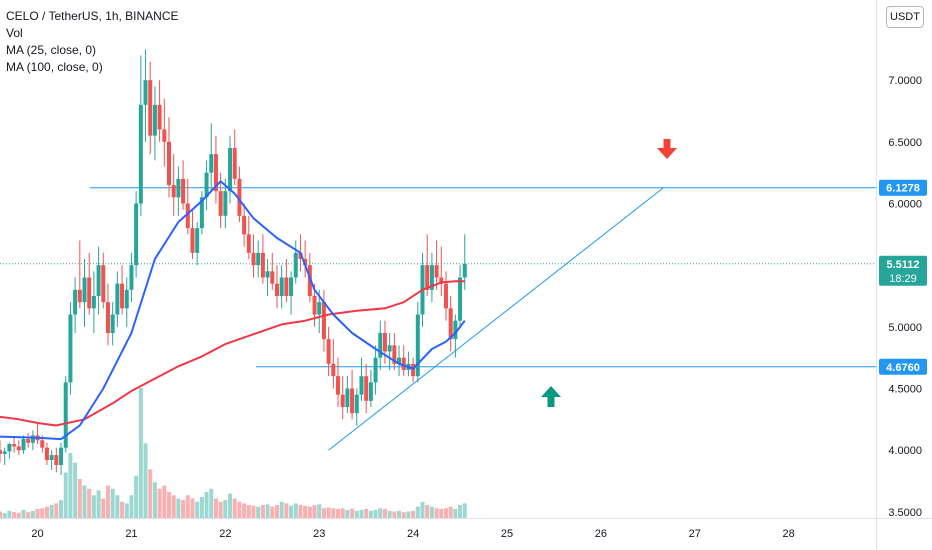 The image size is (932, 550). I want to click on time-tick-label: 22, so click(225, 534).